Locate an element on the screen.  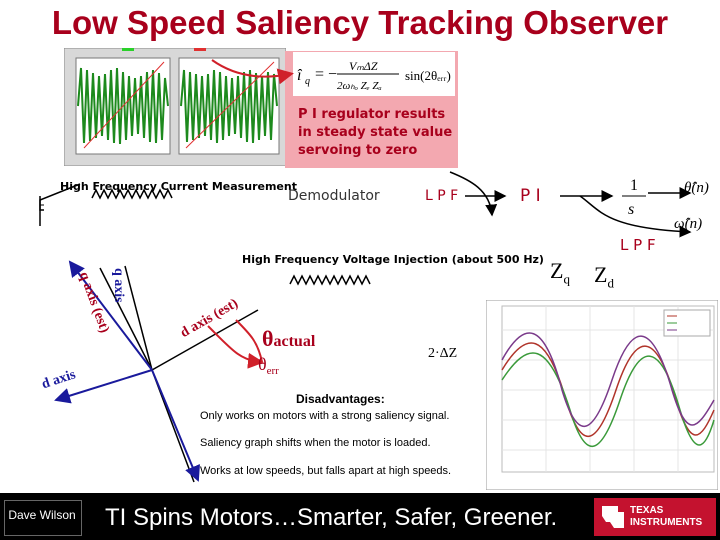
d-axis-line is located at coordinates (103, 386).